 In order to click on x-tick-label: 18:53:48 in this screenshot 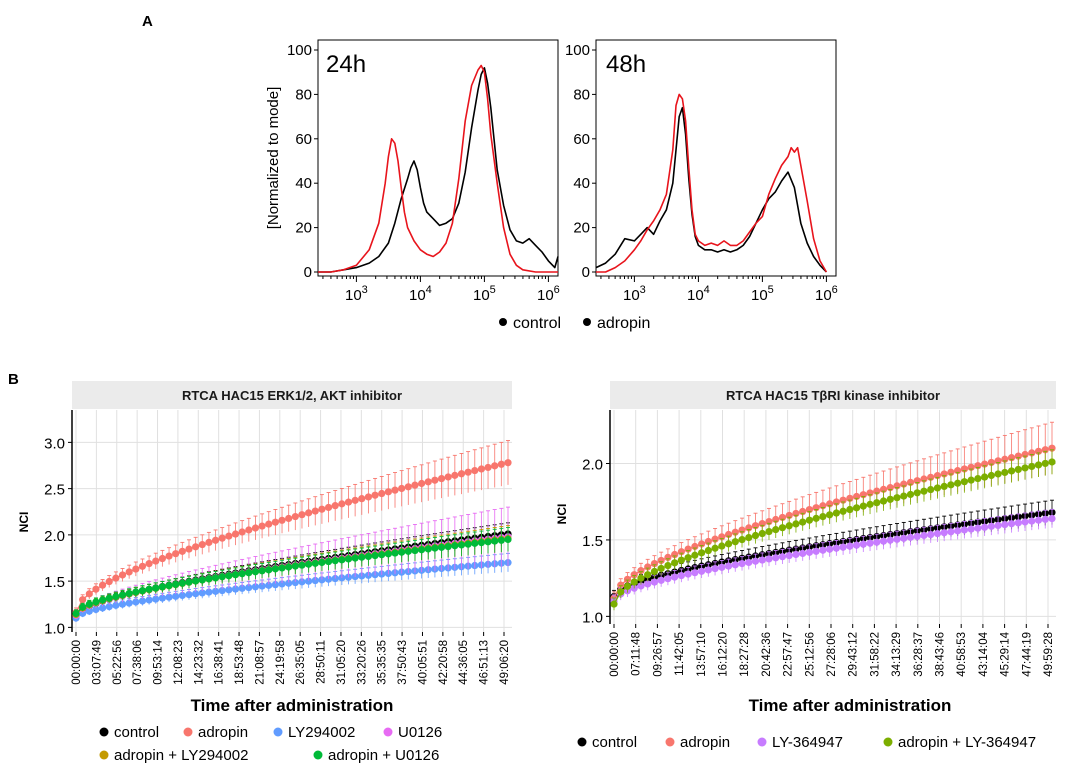, I will do `click(240, 662)`.